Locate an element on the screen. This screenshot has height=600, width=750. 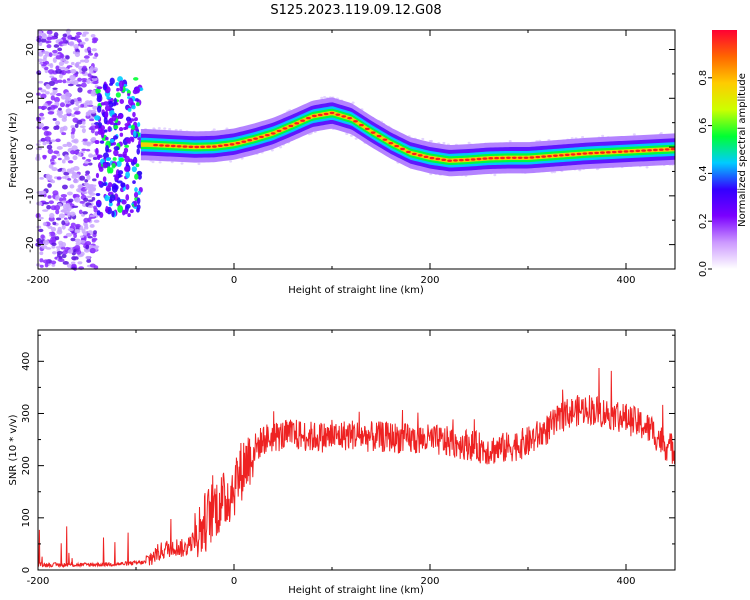
x-tick-label: -200 is located at coordinates (38, 581).